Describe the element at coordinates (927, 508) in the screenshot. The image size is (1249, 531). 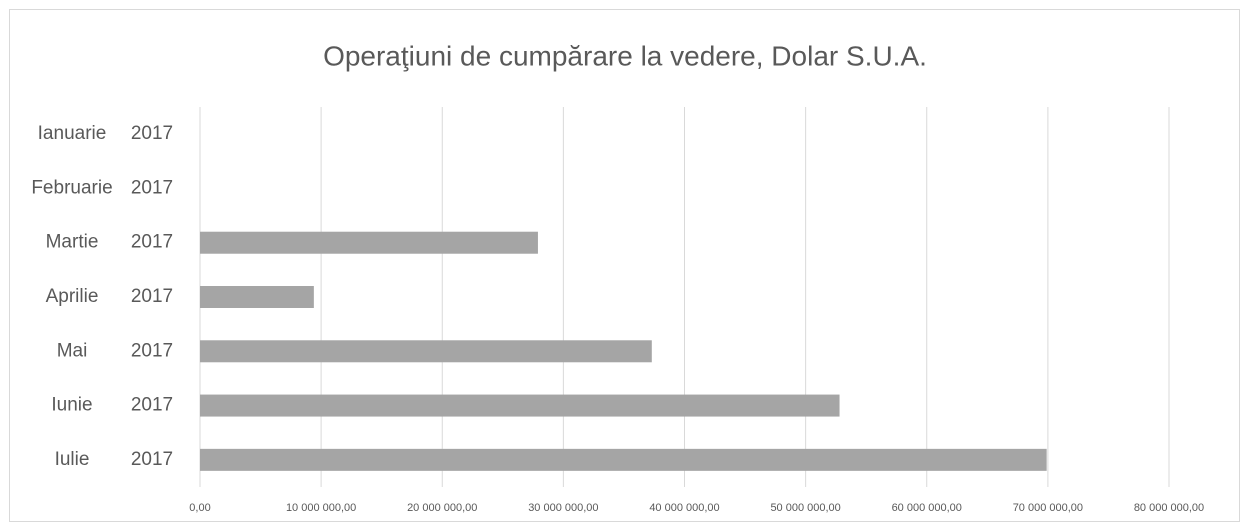
I see `x-tick-label: 60 000 000,00` at that location.